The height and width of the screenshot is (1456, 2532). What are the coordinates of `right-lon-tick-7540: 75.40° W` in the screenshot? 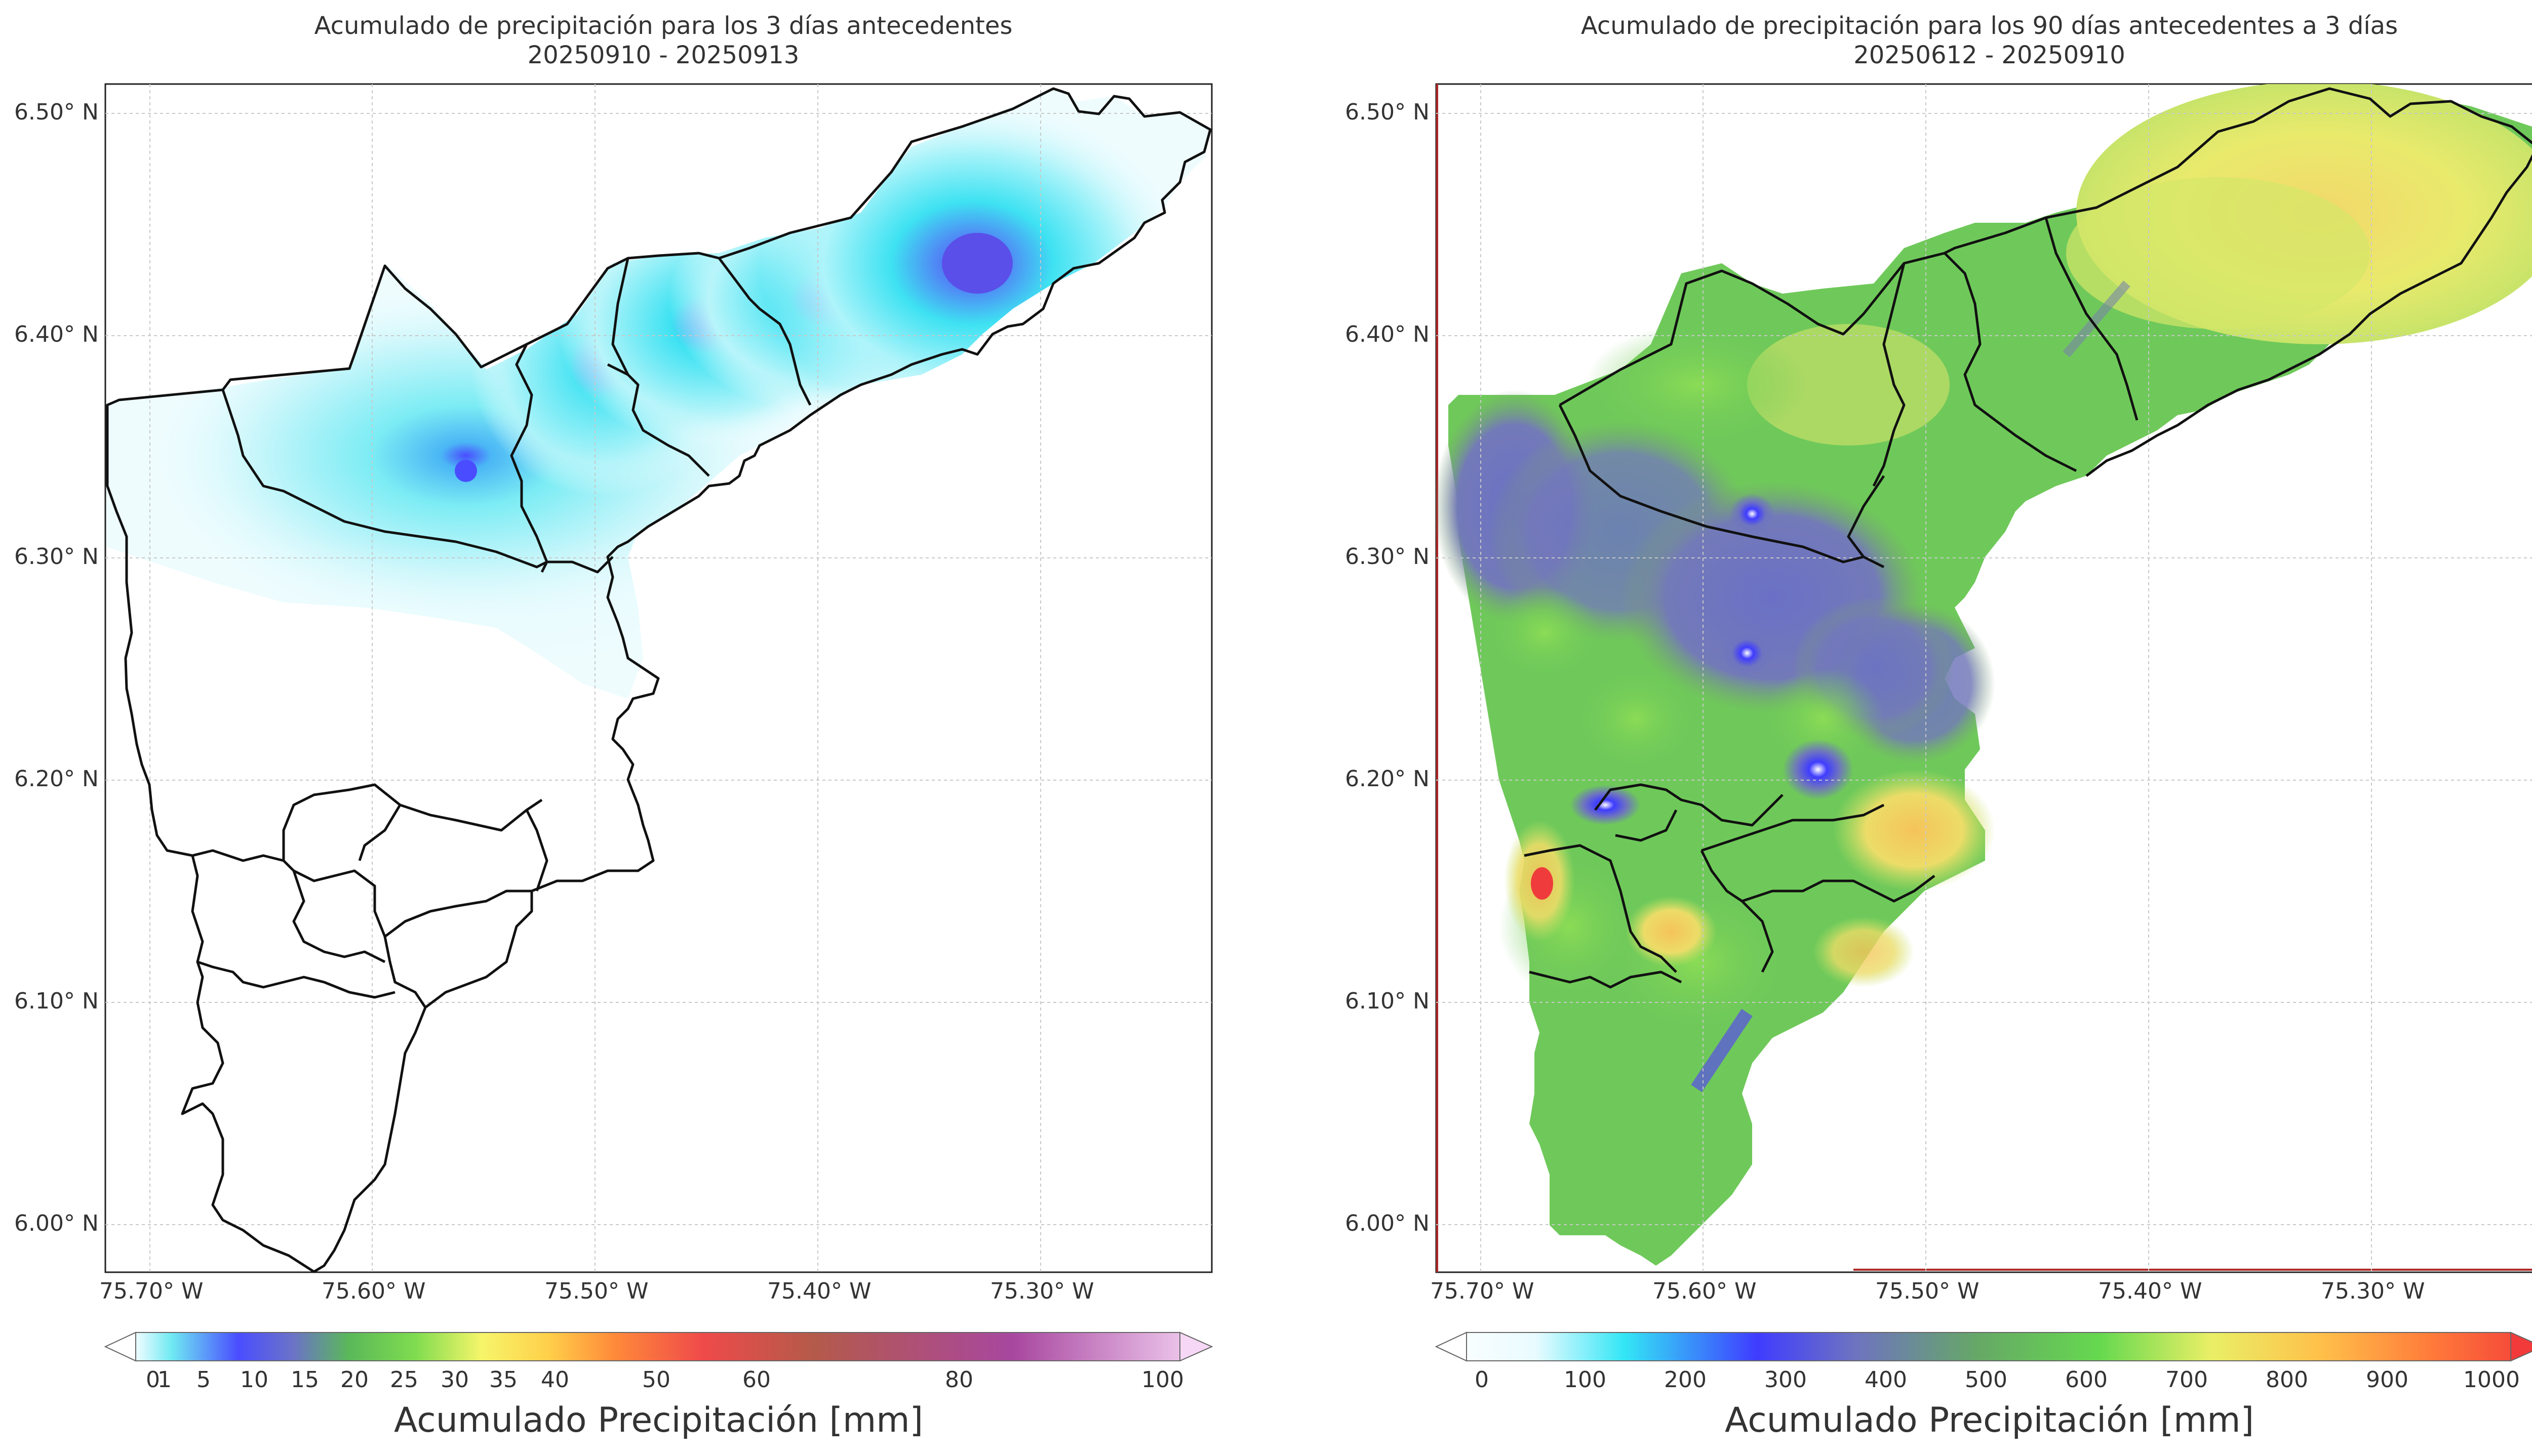 It's located at (2150, 1291).